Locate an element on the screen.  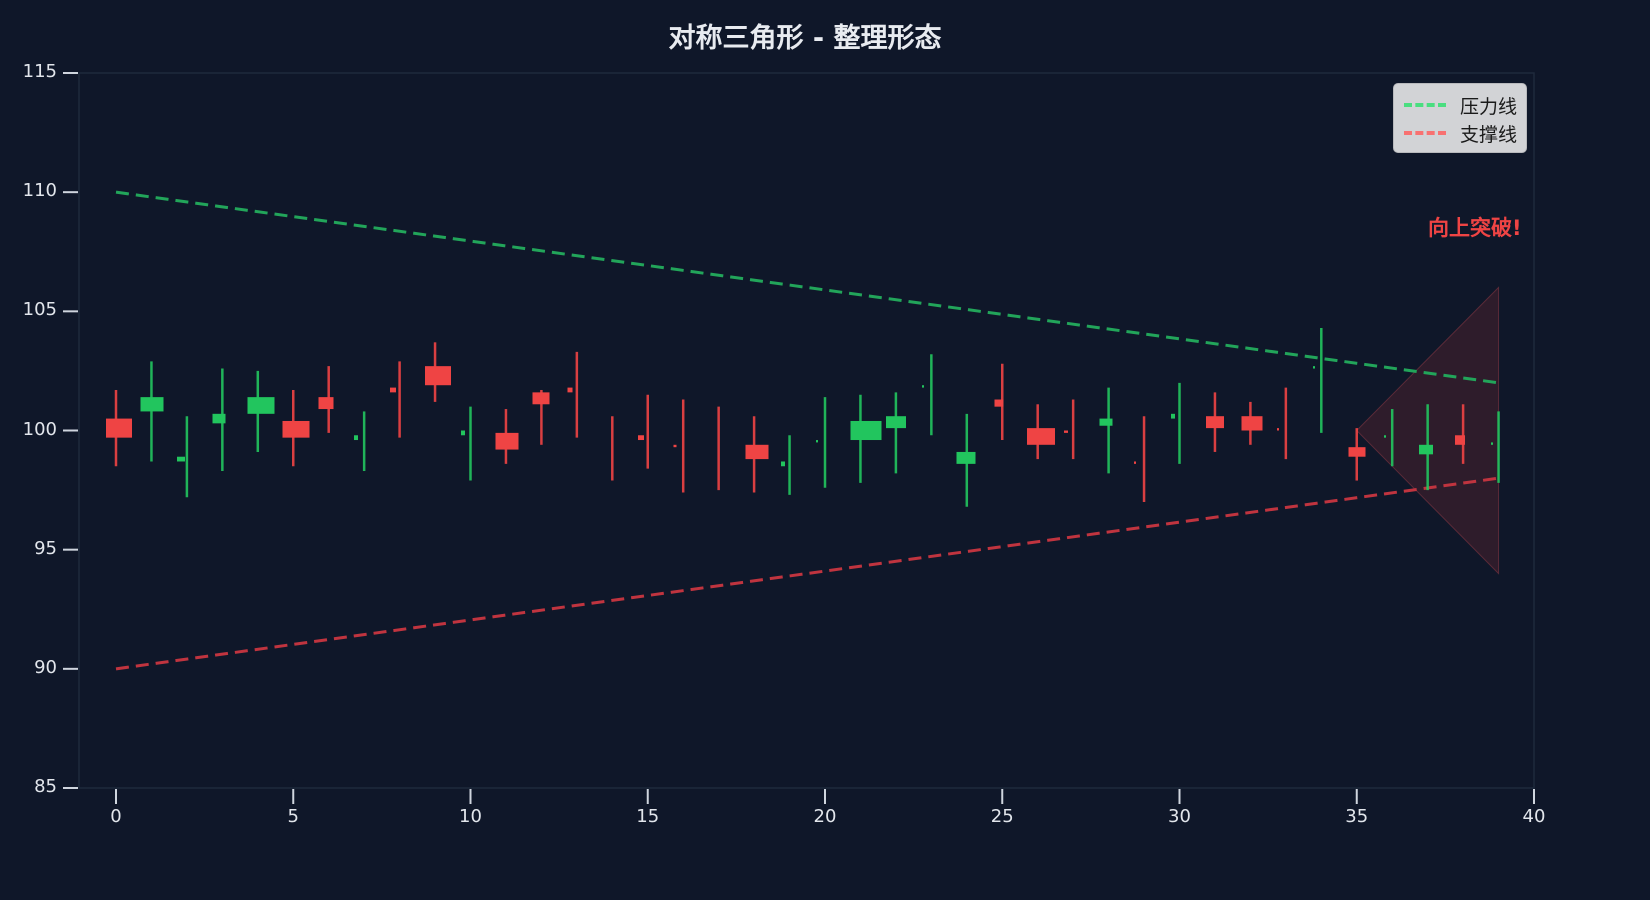
x-tick-label: 30 is located at coordinates (1179, 816).